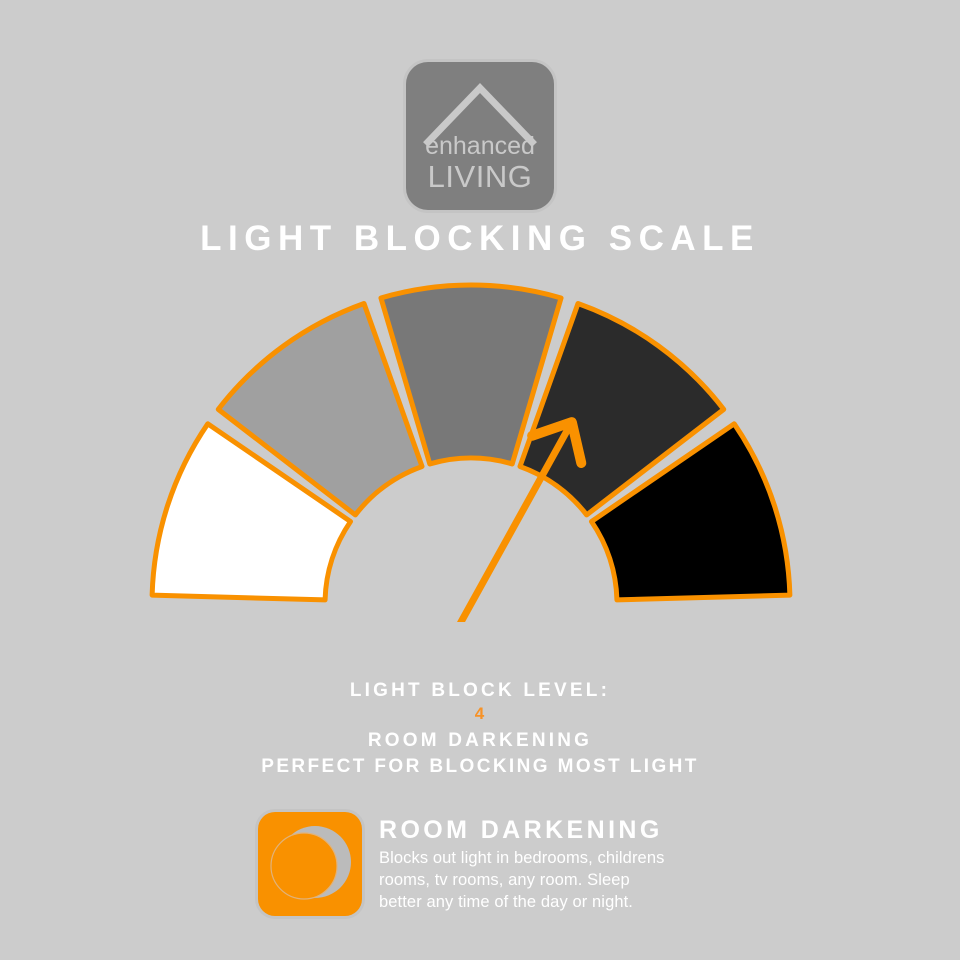  I want to click on house-roof-icon, so click(480, 114).